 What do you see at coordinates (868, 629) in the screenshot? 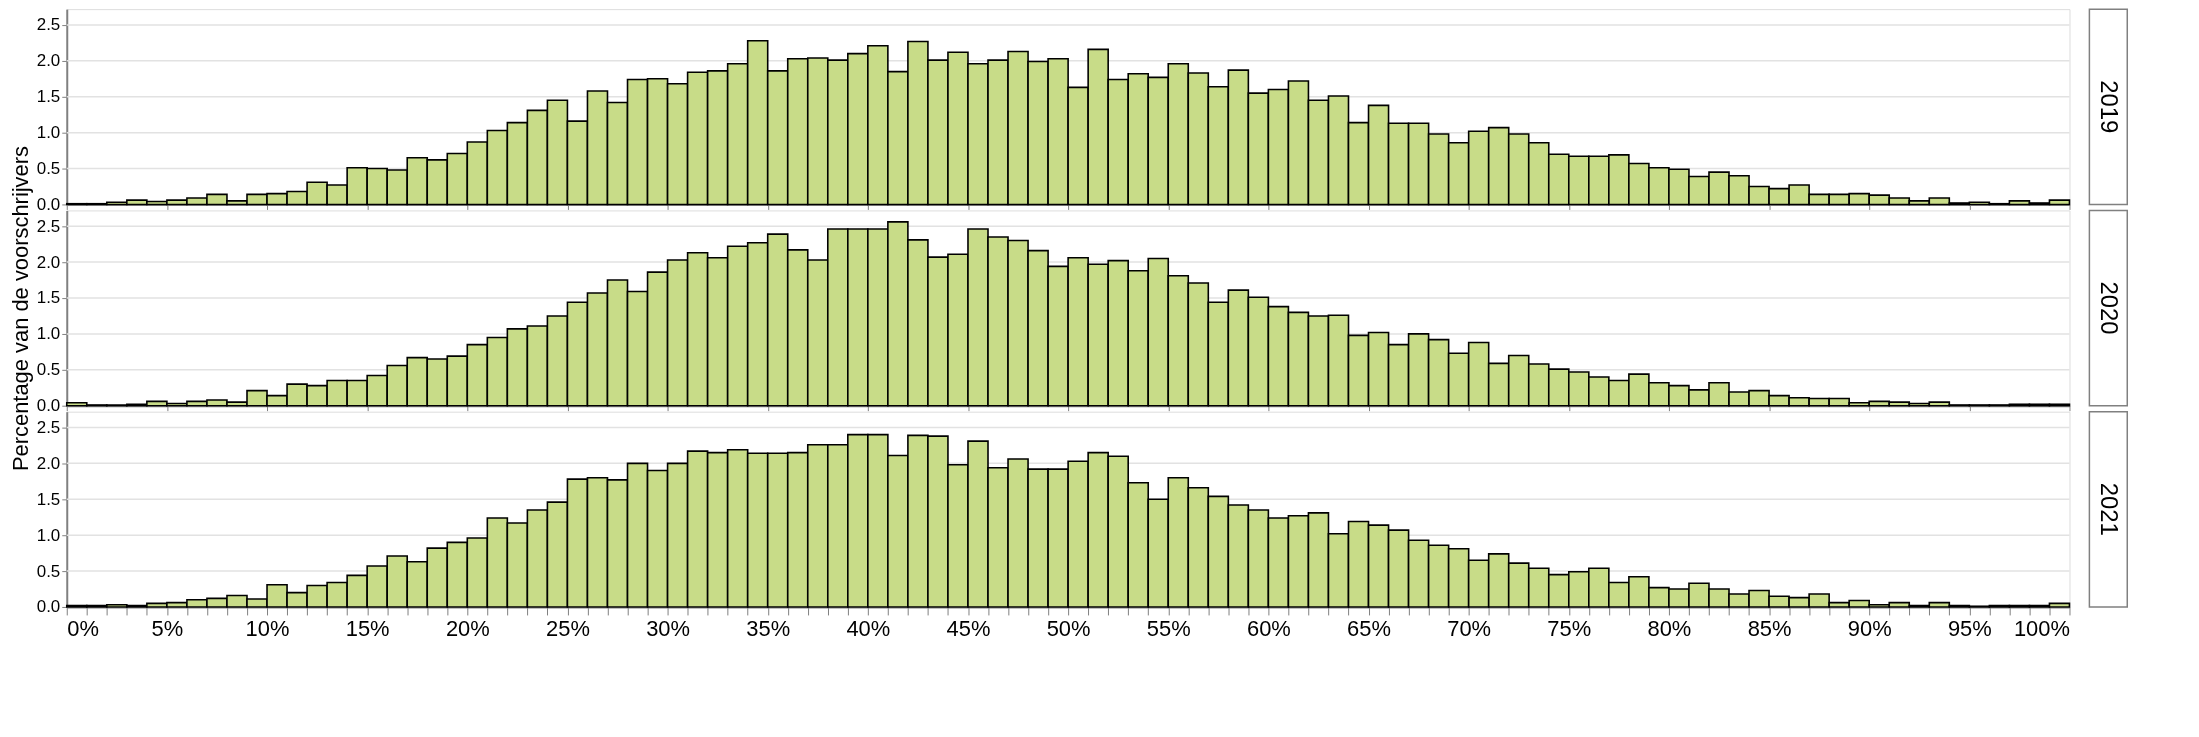
I see `x-tick-label: 40%` at bounding box center [868, 629].